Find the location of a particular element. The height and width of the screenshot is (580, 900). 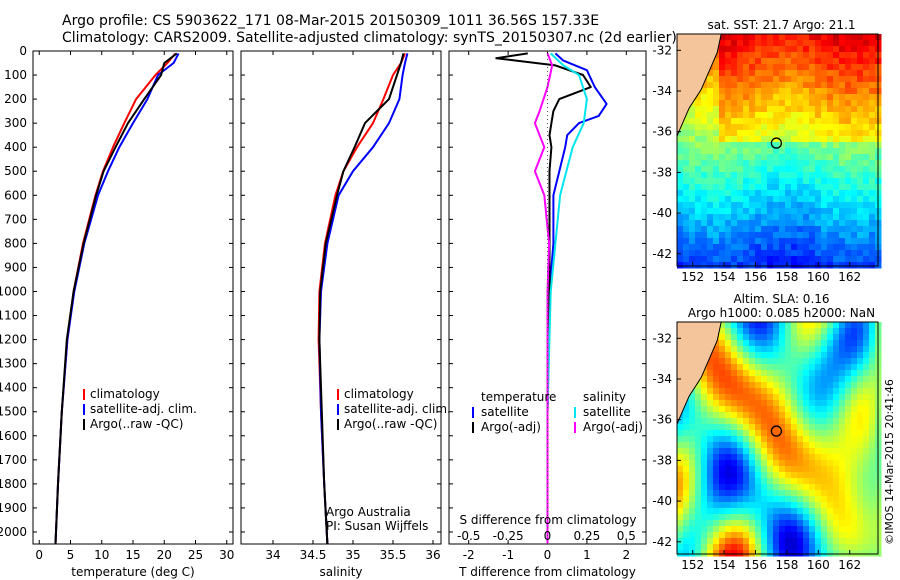

map-frame is located at coordinates (777, 150).